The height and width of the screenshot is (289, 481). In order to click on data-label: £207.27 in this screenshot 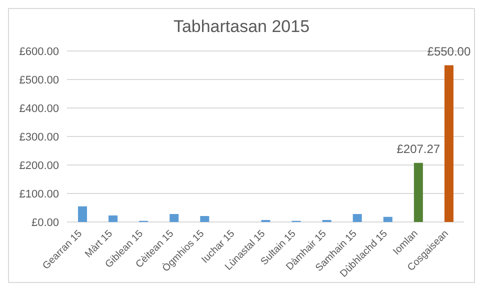, I will do `click(418, 149)`.